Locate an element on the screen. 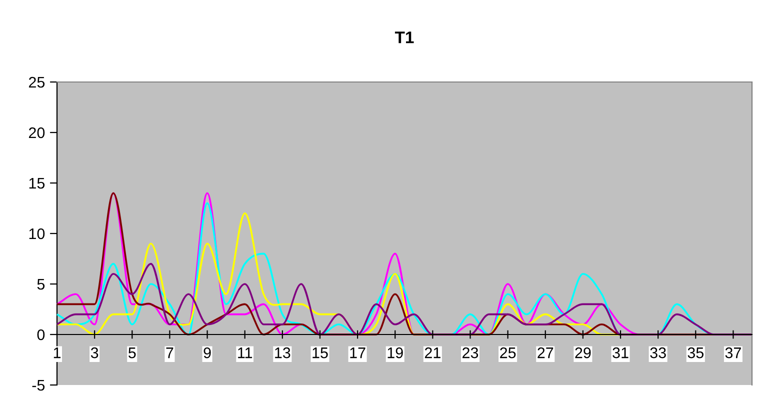 The width and height of the screenshot is (768, 404). x-tick-label: 27 is located at coordinates (546, 352).